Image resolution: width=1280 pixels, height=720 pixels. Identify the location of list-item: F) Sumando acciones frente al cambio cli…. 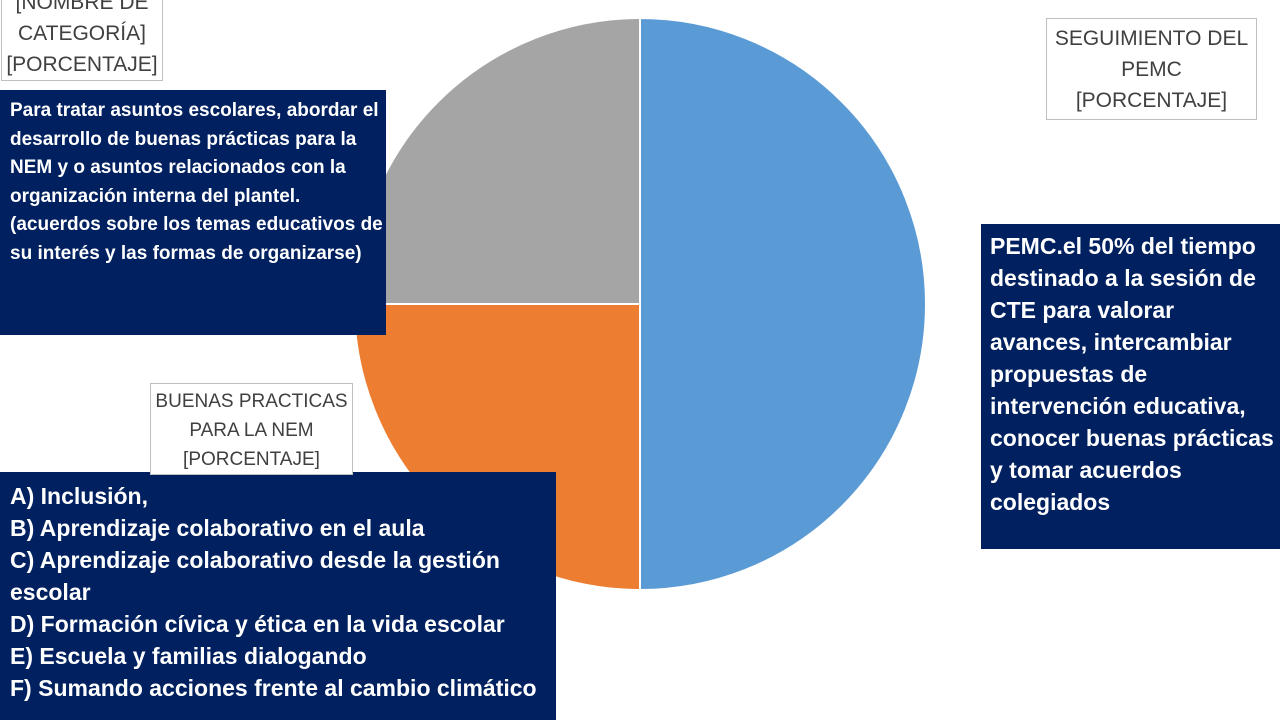
(273, 688).